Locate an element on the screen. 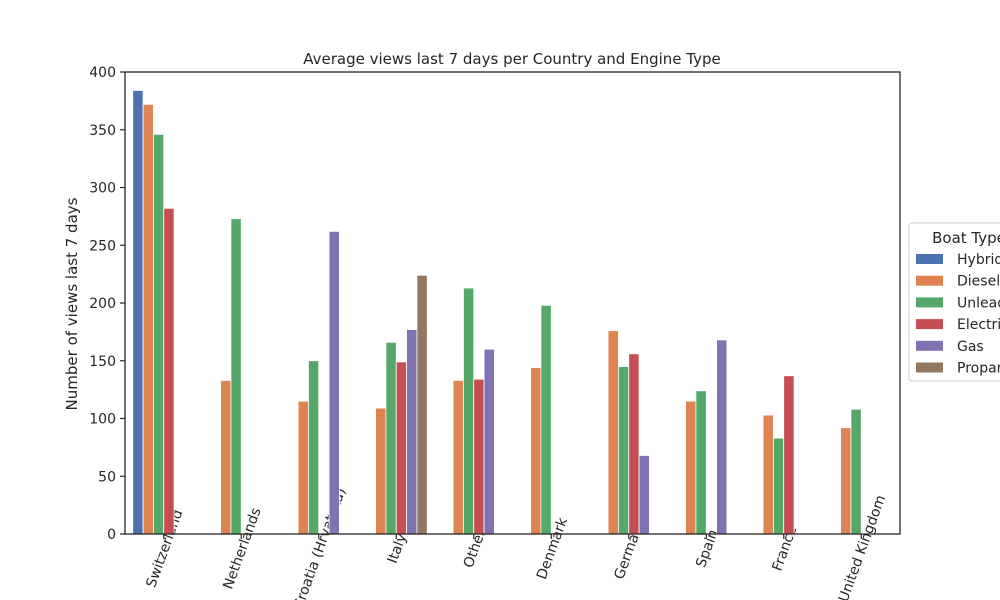 This screenshot has height=600, width=1000. y-axis: 0 50 100 150 200 250 300 350 400 is located at coordinates (107, 304).